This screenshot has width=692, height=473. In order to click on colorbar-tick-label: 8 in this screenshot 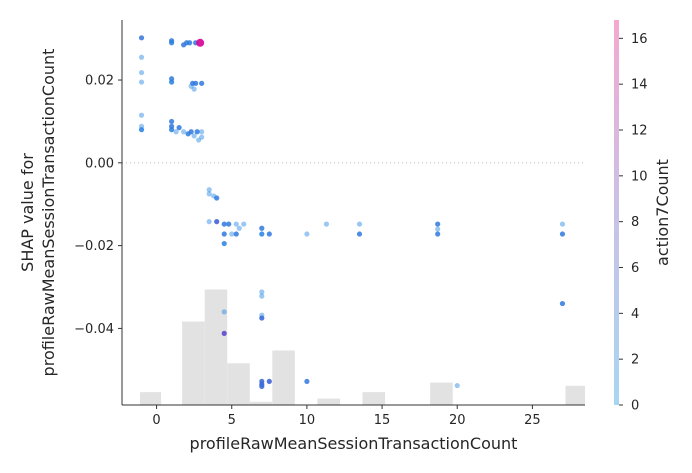, I will do `click(635, 222)`.